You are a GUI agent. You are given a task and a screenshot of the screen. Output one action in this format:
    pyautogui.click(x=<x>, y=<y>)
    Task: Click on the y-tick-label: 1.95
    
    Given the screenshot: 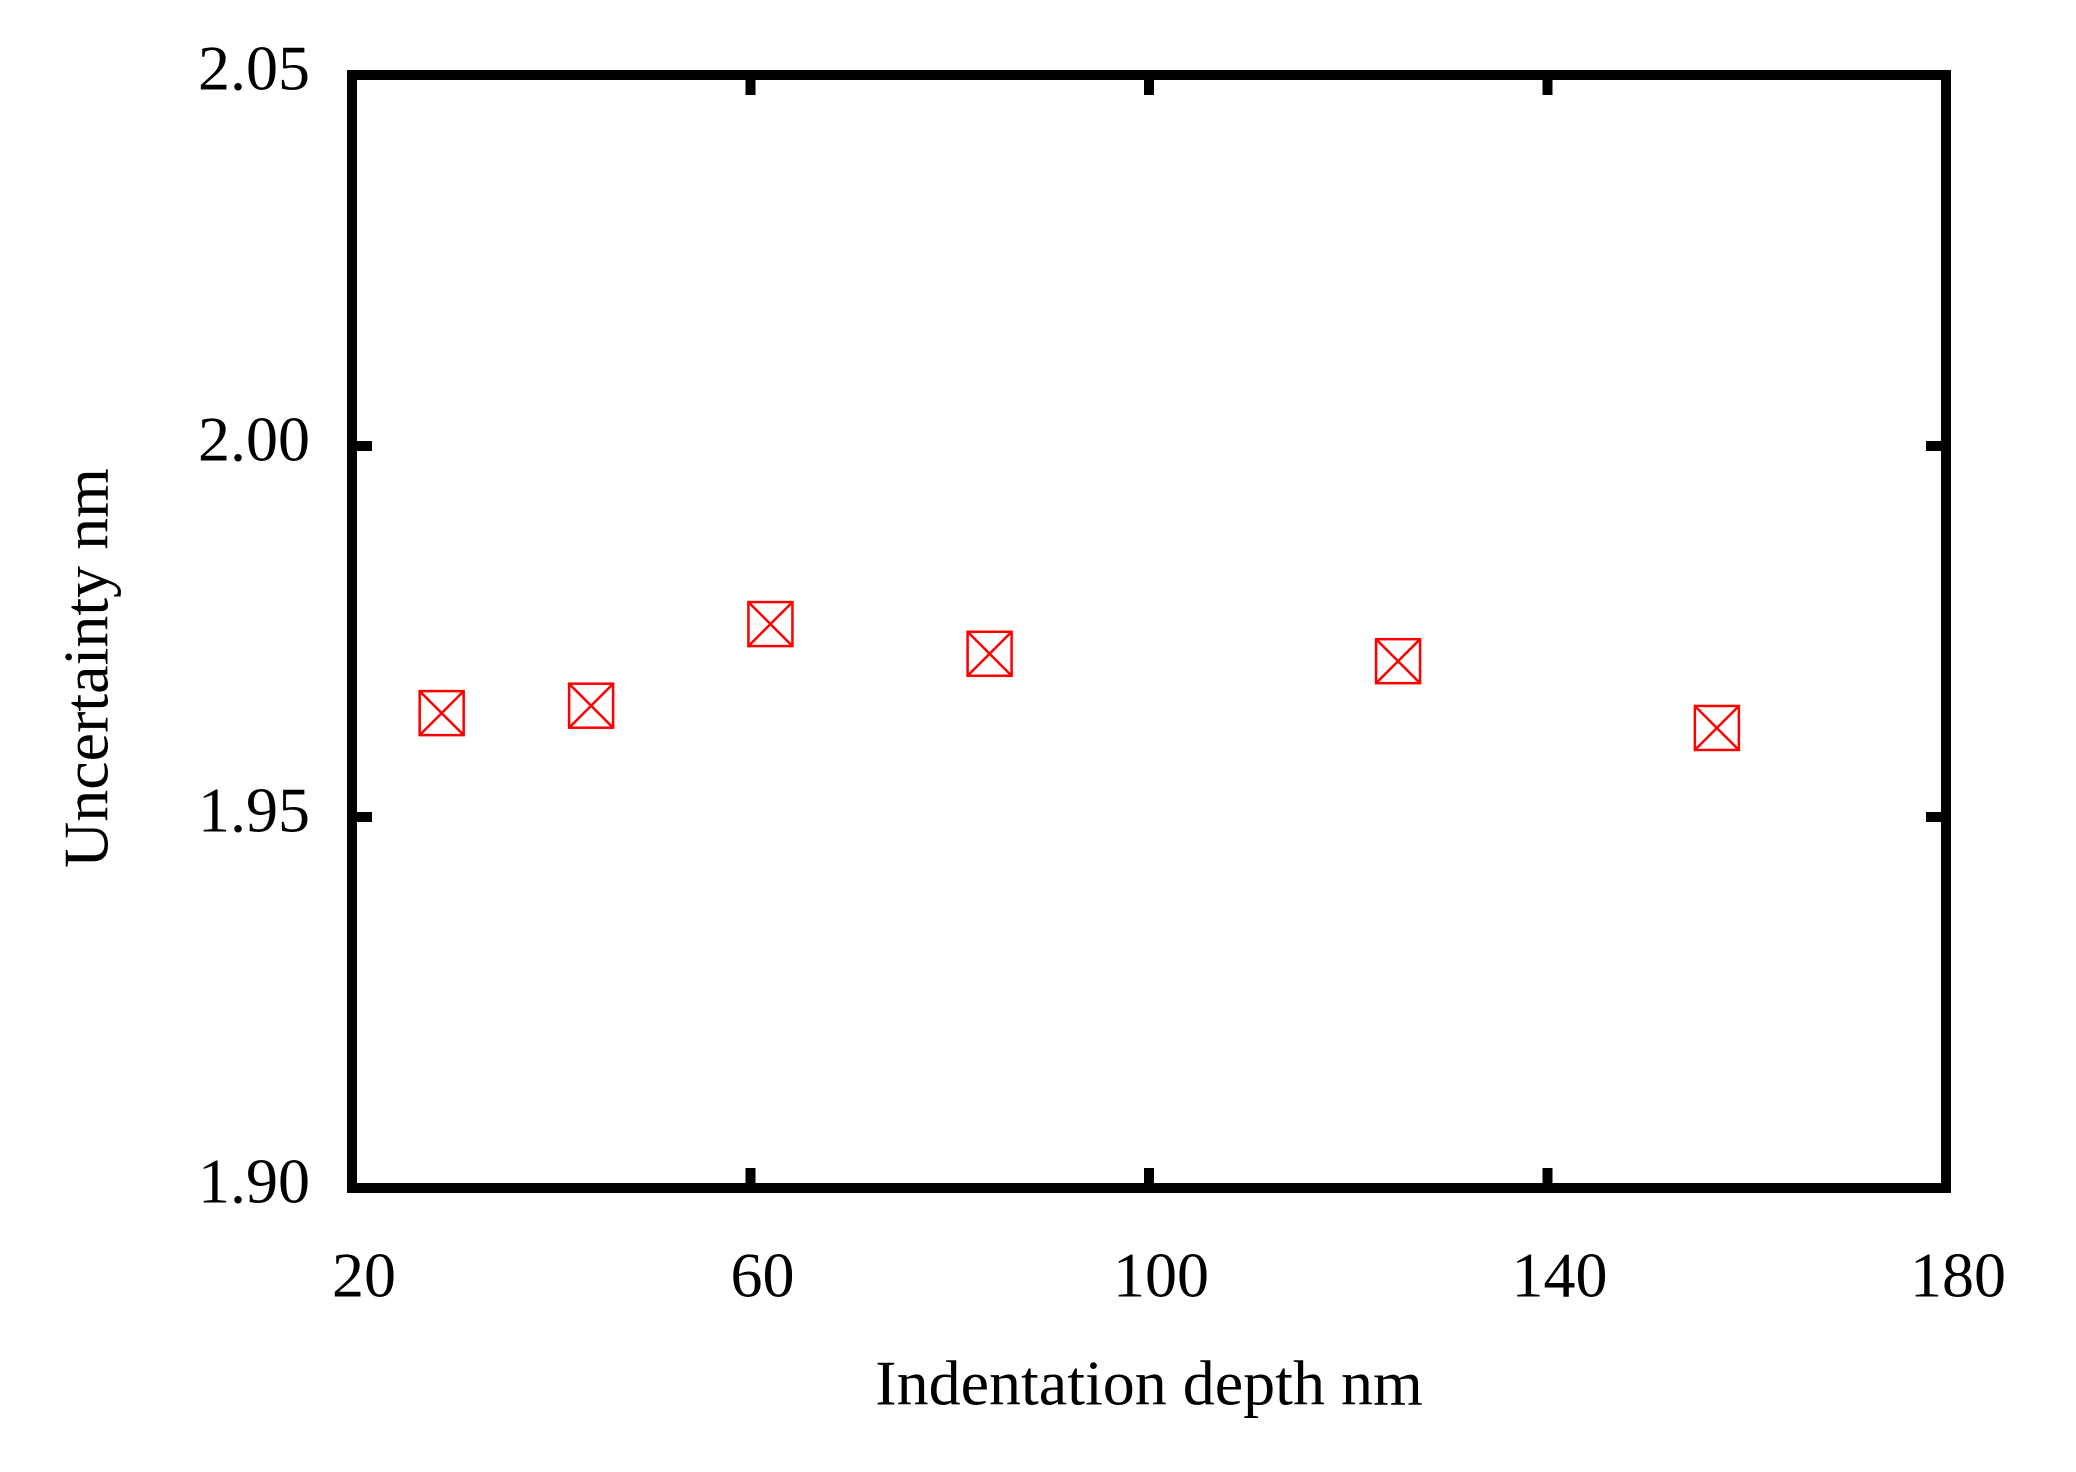 What is the action you would take?
    pyautogui.click(x=254, y=810)
    